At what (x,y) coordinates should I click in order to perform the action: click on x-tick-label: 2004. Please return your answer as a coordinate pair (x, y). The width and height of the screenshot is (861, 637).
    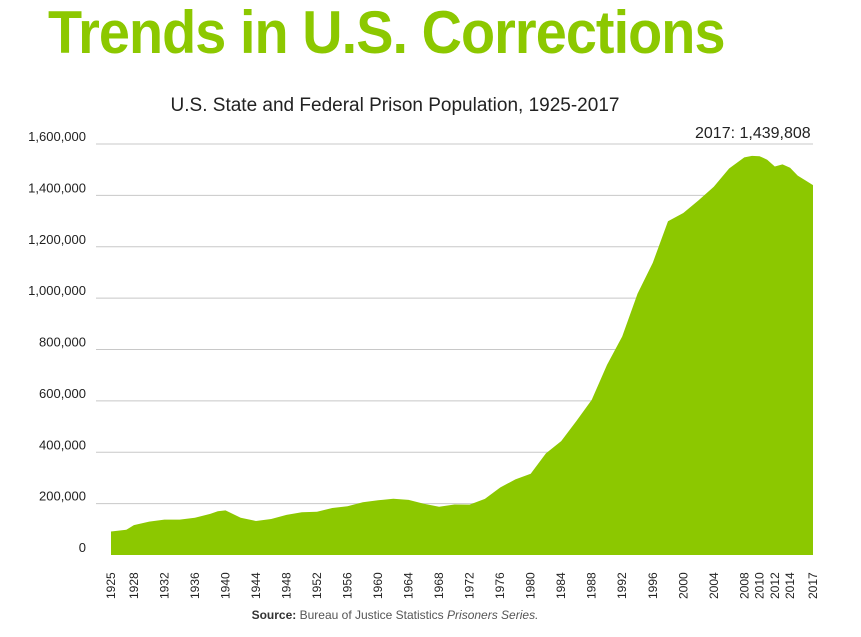
    Looking at the image, I should click on (714, 585).